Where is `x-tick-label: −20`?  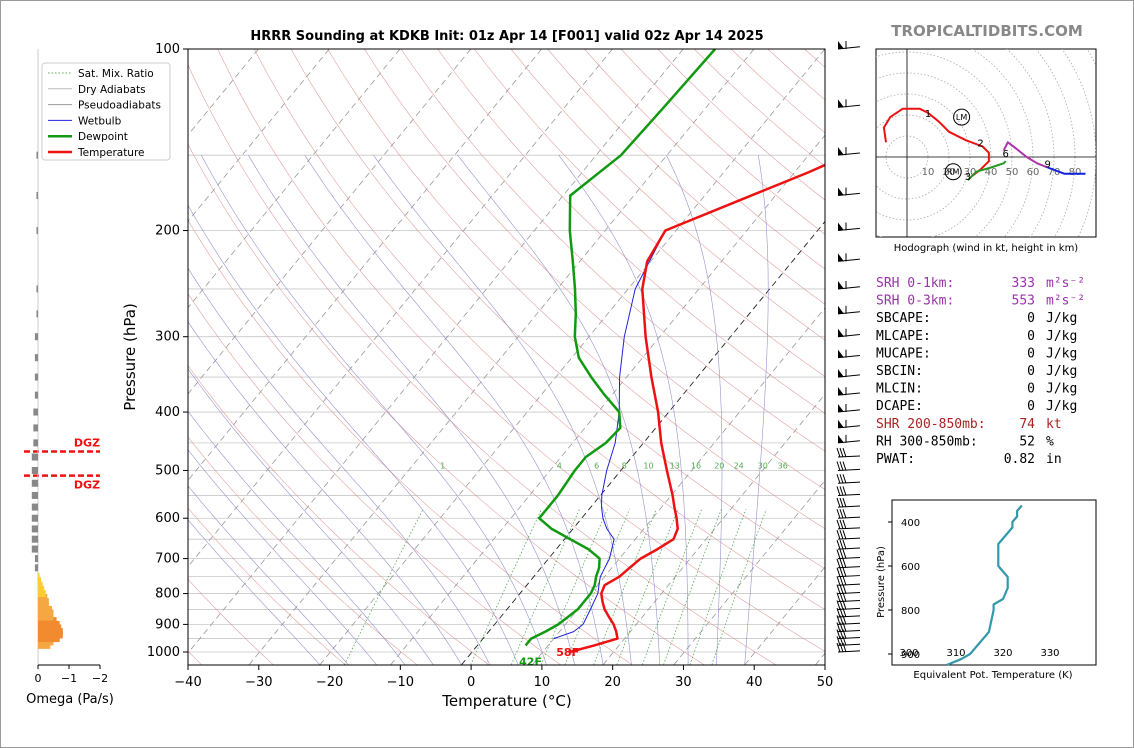
x-tick-label: −20 is located at coordinates (329, 682).